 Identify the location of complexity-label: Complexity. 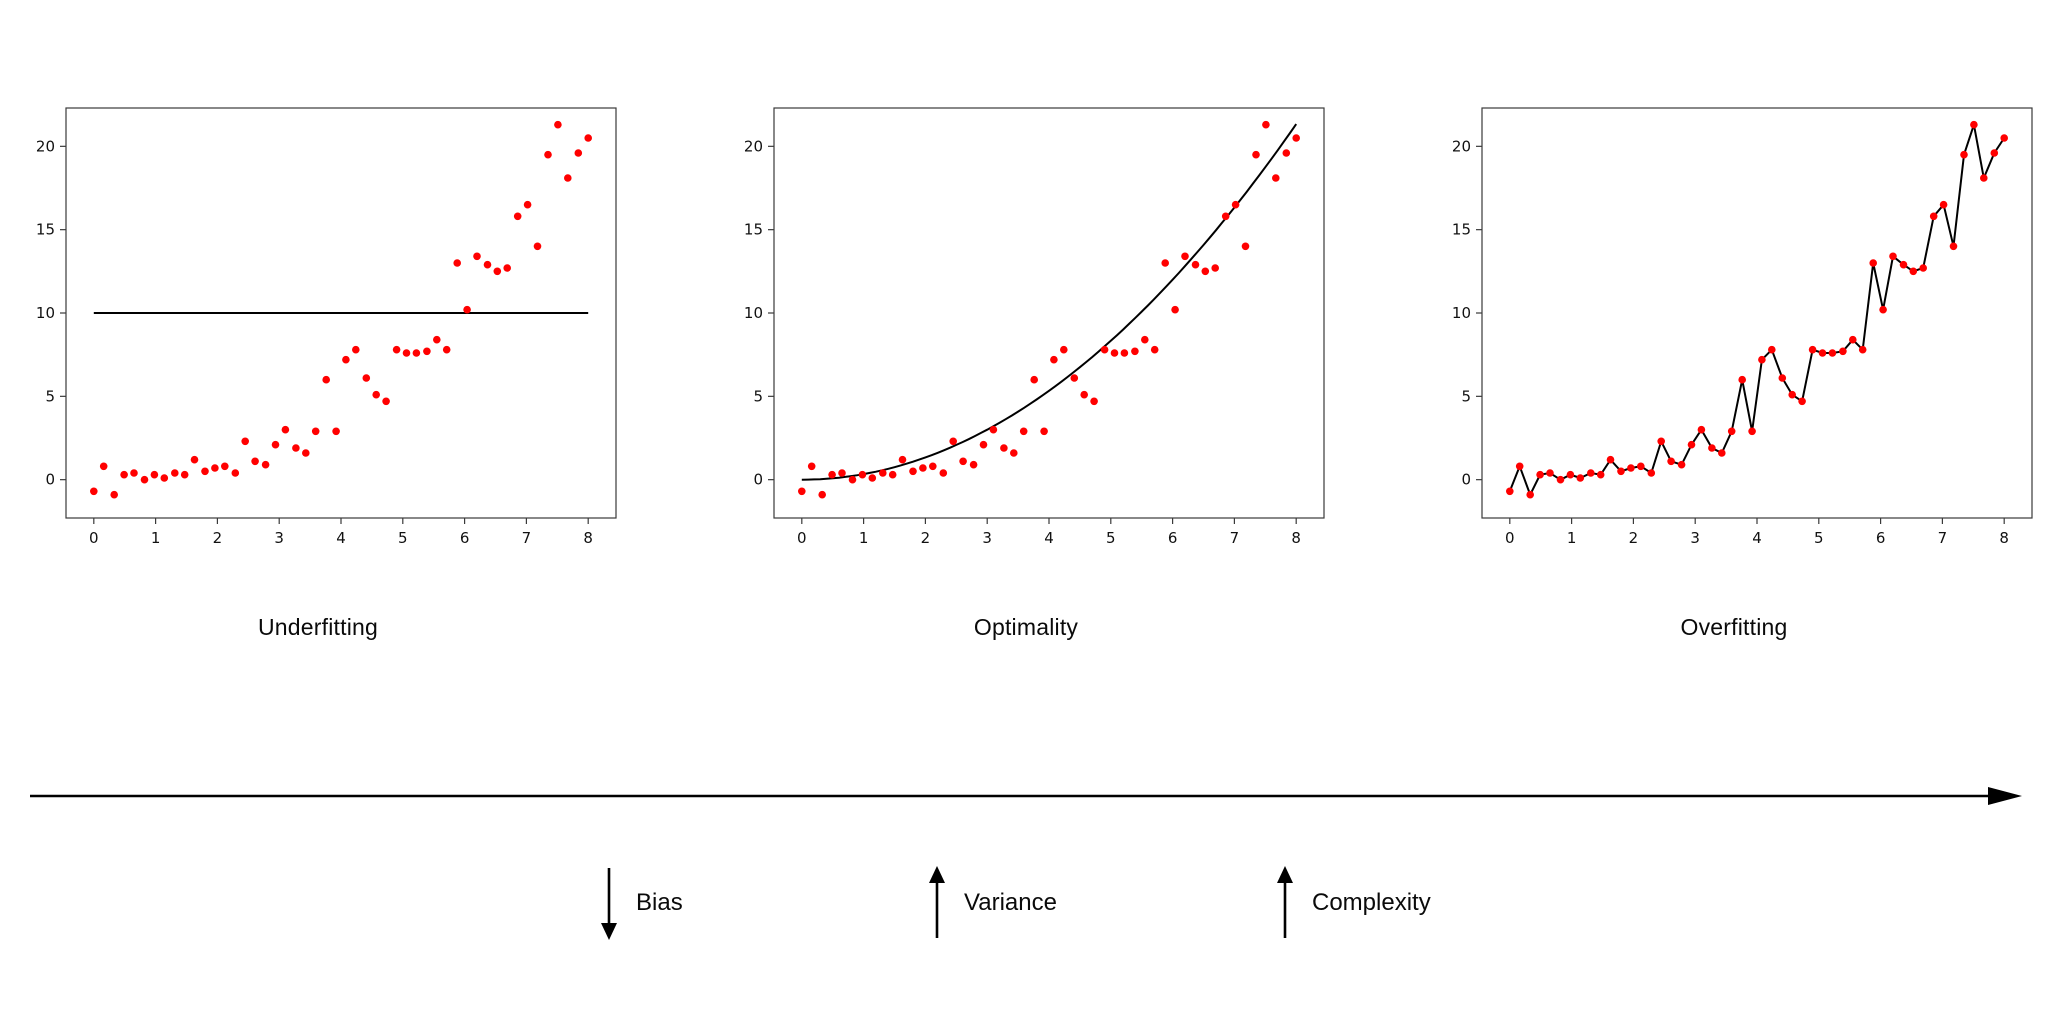
(1371, 902).